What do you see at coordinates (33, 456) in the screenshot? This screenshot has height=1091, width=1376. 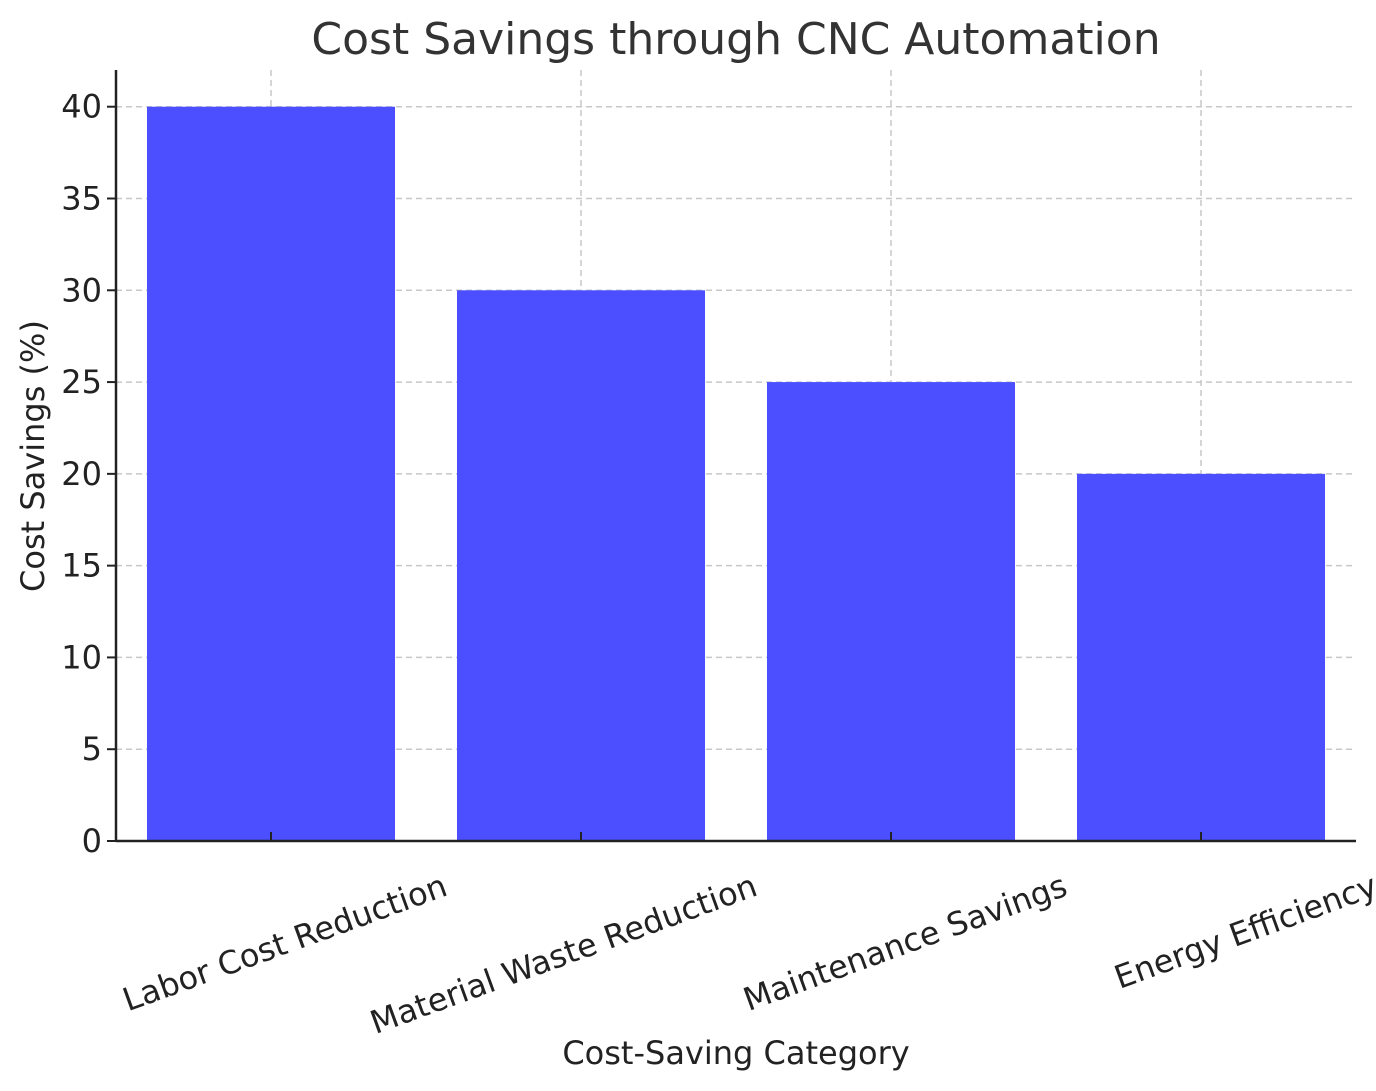 I see `y-axis-label: Cost Savings (%)` at bounding box center [33, 456].